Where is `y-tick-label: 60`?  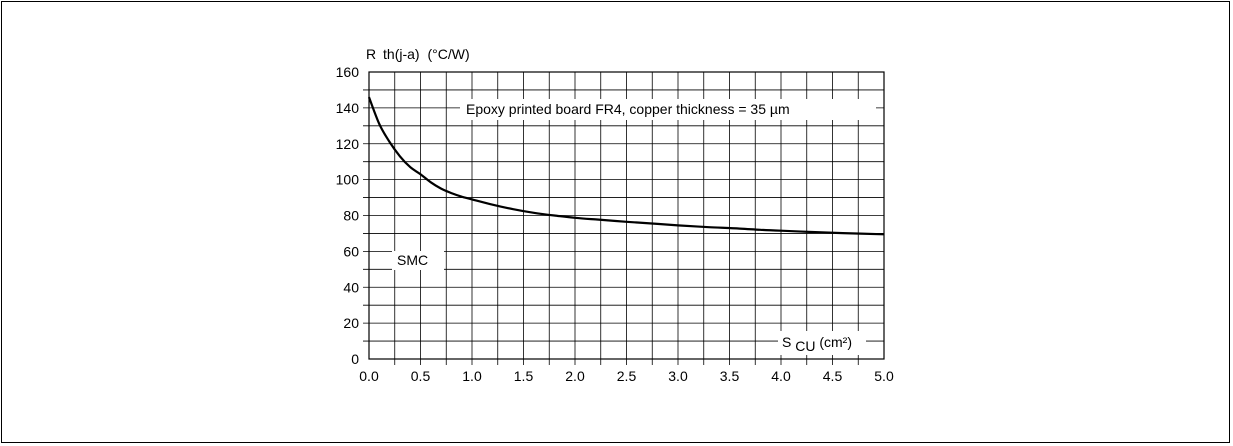
y-tick-label: 60 is located at coordinates (351, 251).